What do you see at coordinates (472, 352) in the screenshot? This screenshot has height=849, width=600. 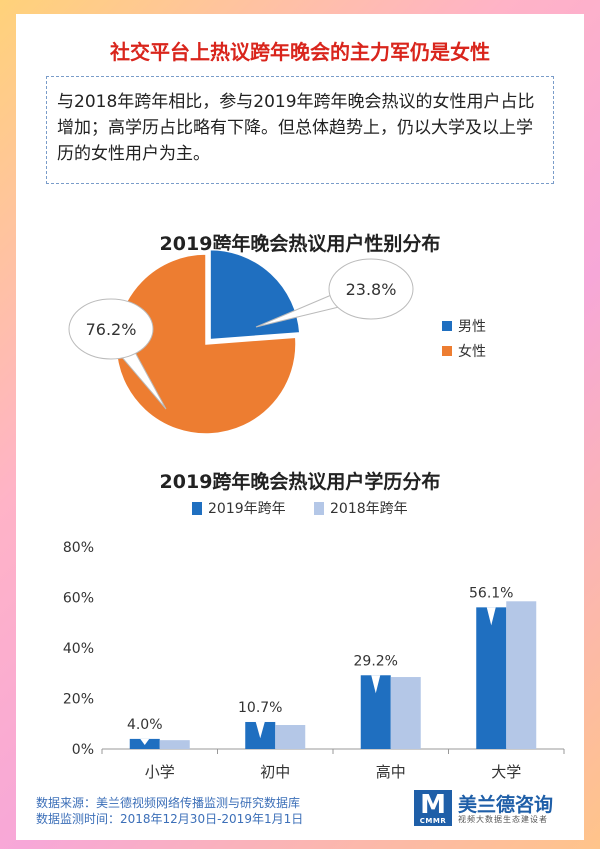 I see `legend-label-female: 女性` at bounding box center [472, 352].